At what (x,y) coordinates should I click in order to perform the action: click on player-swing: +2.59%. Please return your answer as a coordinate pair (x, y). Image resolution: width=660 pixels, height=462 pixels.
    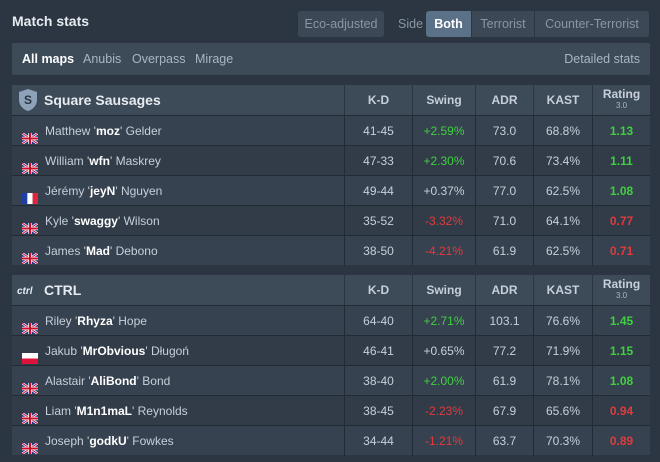
    Looking at the image, I should click on (443, 131).